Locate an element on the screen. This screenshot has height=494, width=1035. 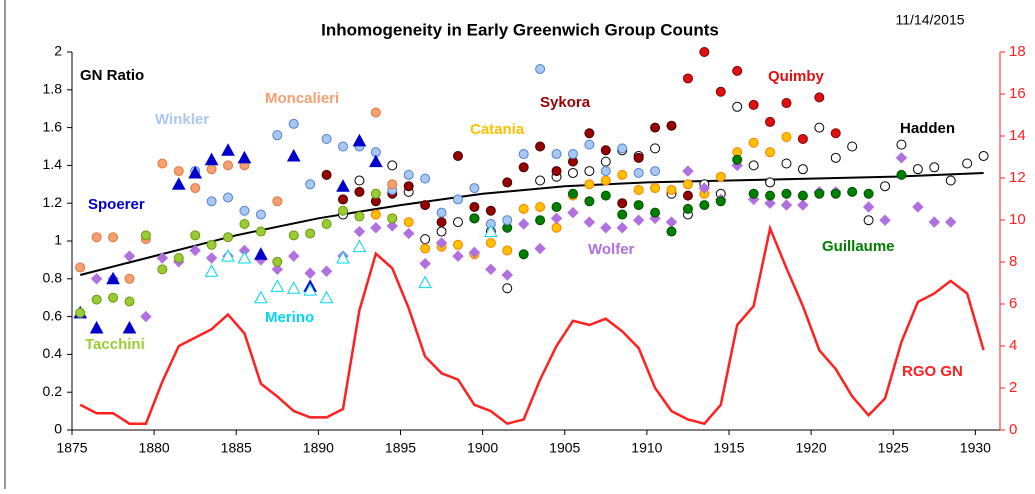
x-tick-label: 1920 is located at coordinates (811, 448).